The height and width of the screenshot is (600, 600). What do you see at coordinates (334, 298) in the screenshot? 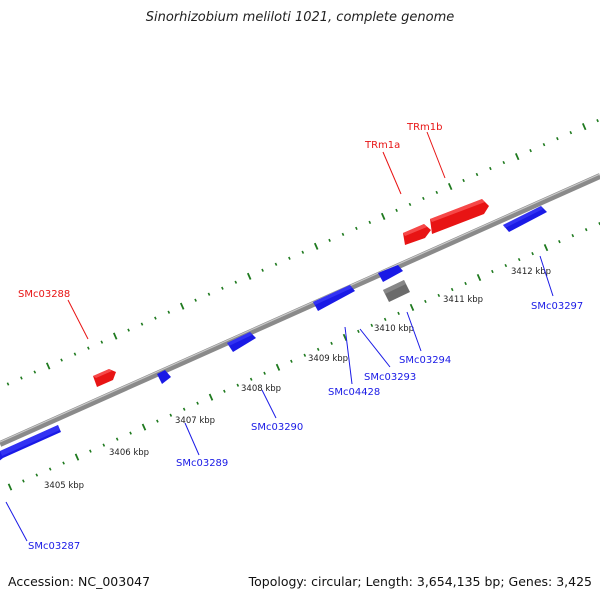
I see `gene-feature-smc03293` at bounding box center [334, 298].